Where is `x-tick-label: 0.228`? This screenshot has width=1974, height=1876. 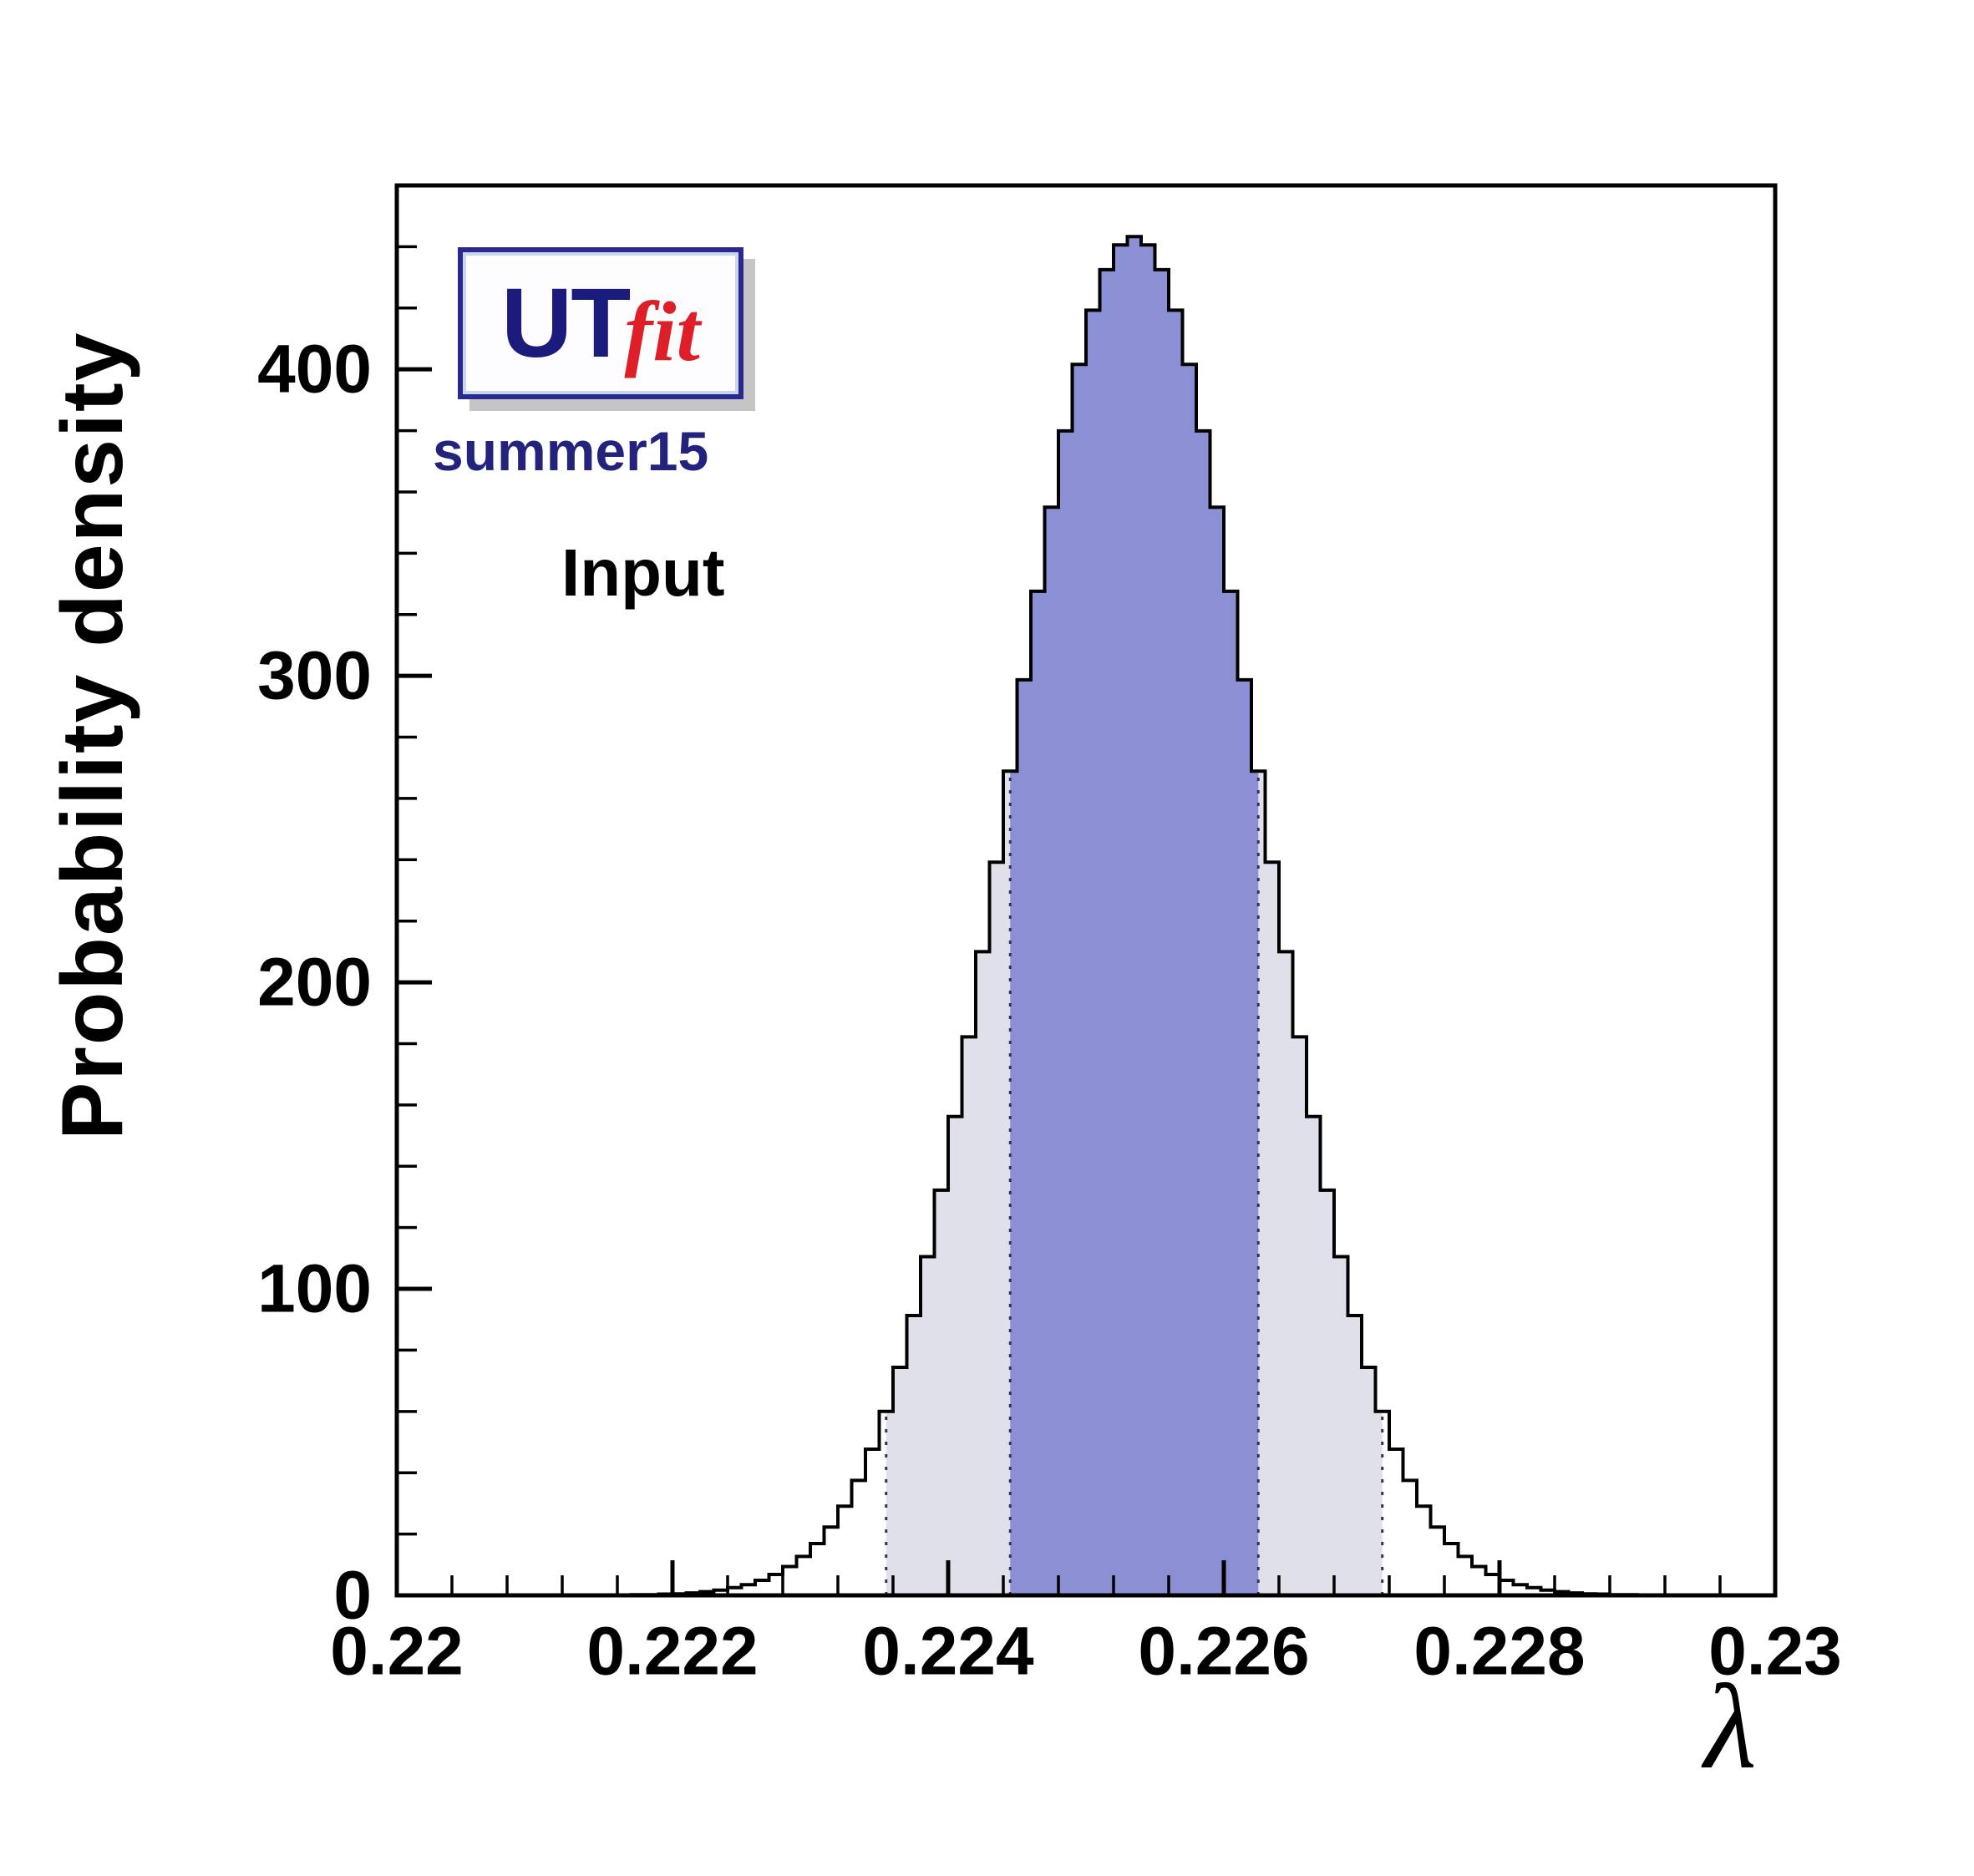
x-tick-label: 0.228 is located at coordinates (1499, 1651).